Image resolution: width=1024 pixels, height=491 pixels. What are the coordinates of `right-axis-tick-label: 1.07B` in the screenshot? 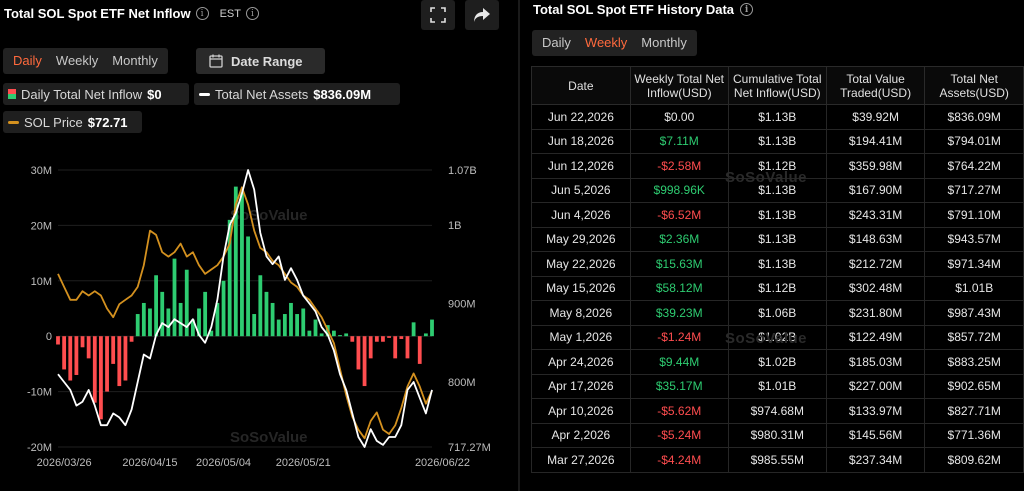 It's located at (462, 171).